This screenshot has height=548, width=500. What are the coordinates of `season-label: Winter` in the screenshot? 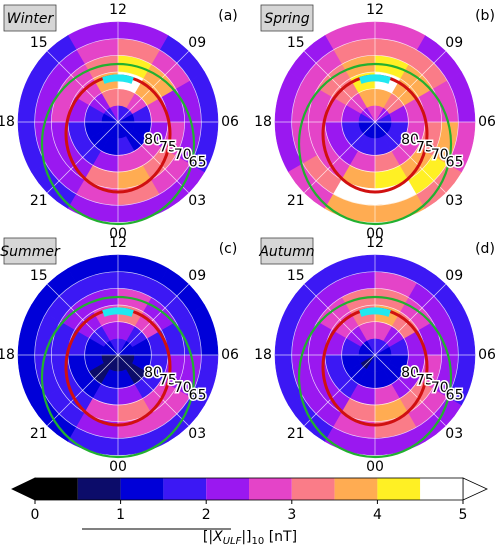 It's located at (31, 19).